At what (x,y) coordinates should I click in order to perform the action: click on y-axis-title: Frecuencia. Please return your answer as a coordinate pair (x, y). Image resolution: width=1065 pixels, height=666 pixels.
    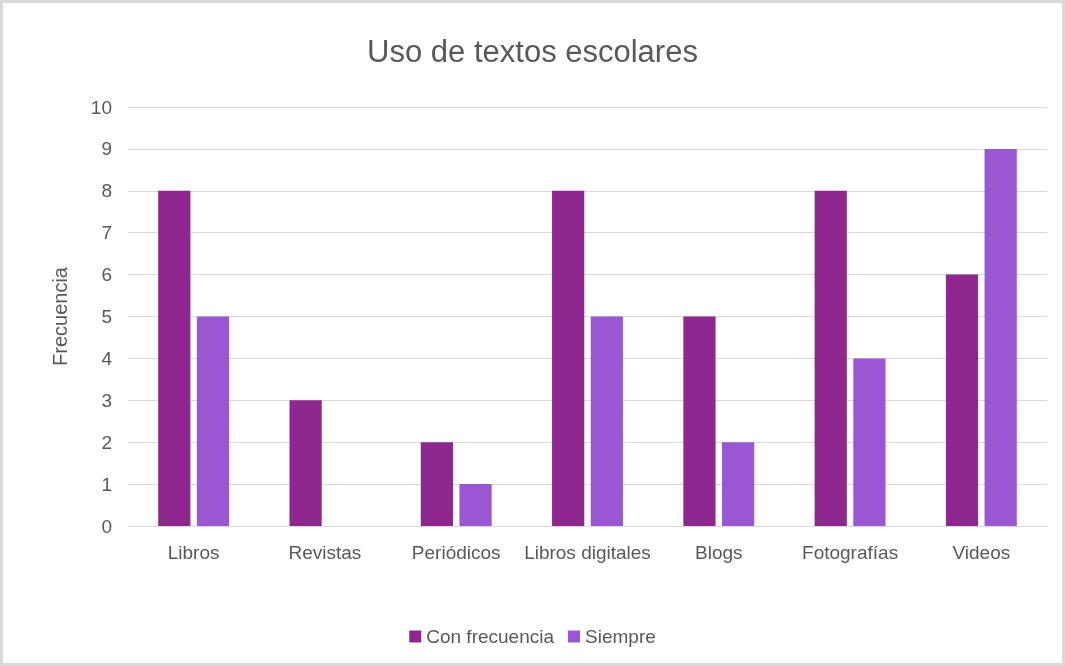
    Looking at the image, I should click on (60, 316).